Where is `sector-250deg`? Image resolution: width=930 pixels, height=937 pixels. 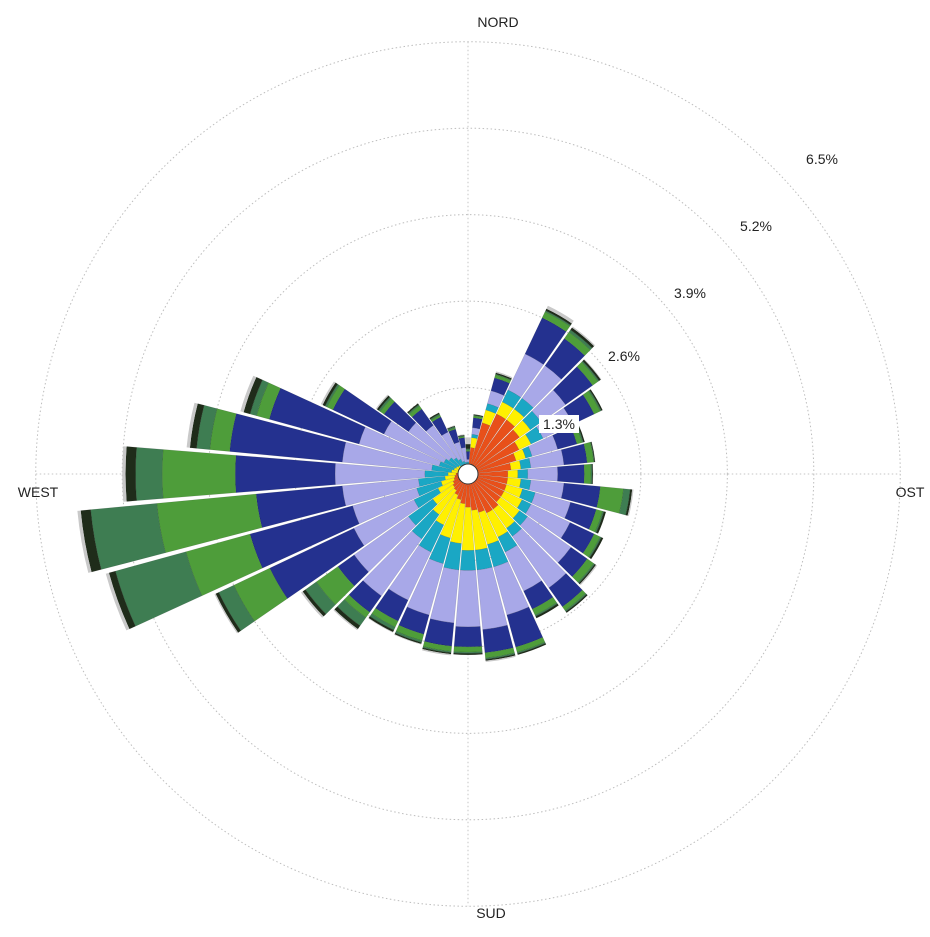 sector-250deg is located at coordinates (282, 553).